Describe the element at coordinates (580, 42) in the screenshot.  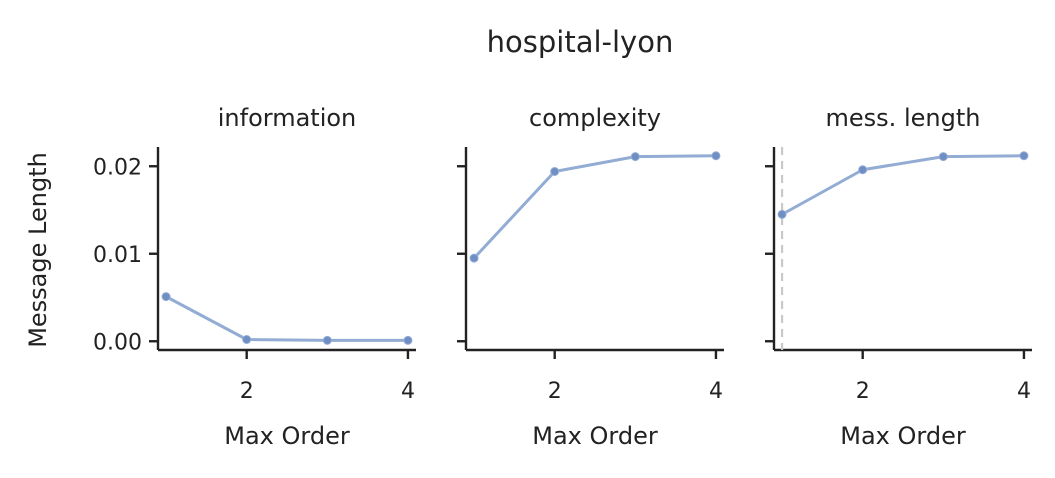
I see `figure-title: hospital-lyon` at that location.